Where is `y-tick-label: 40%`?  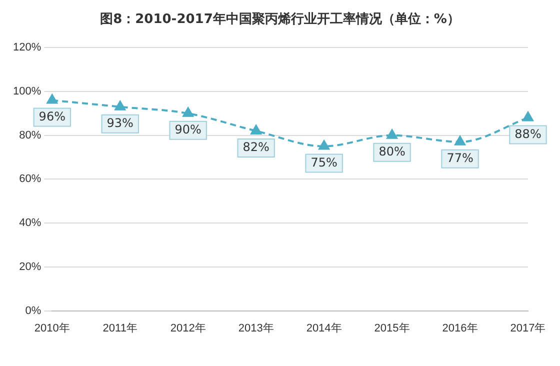 y-tick-label: 40% is located at coordinates (30, 223).